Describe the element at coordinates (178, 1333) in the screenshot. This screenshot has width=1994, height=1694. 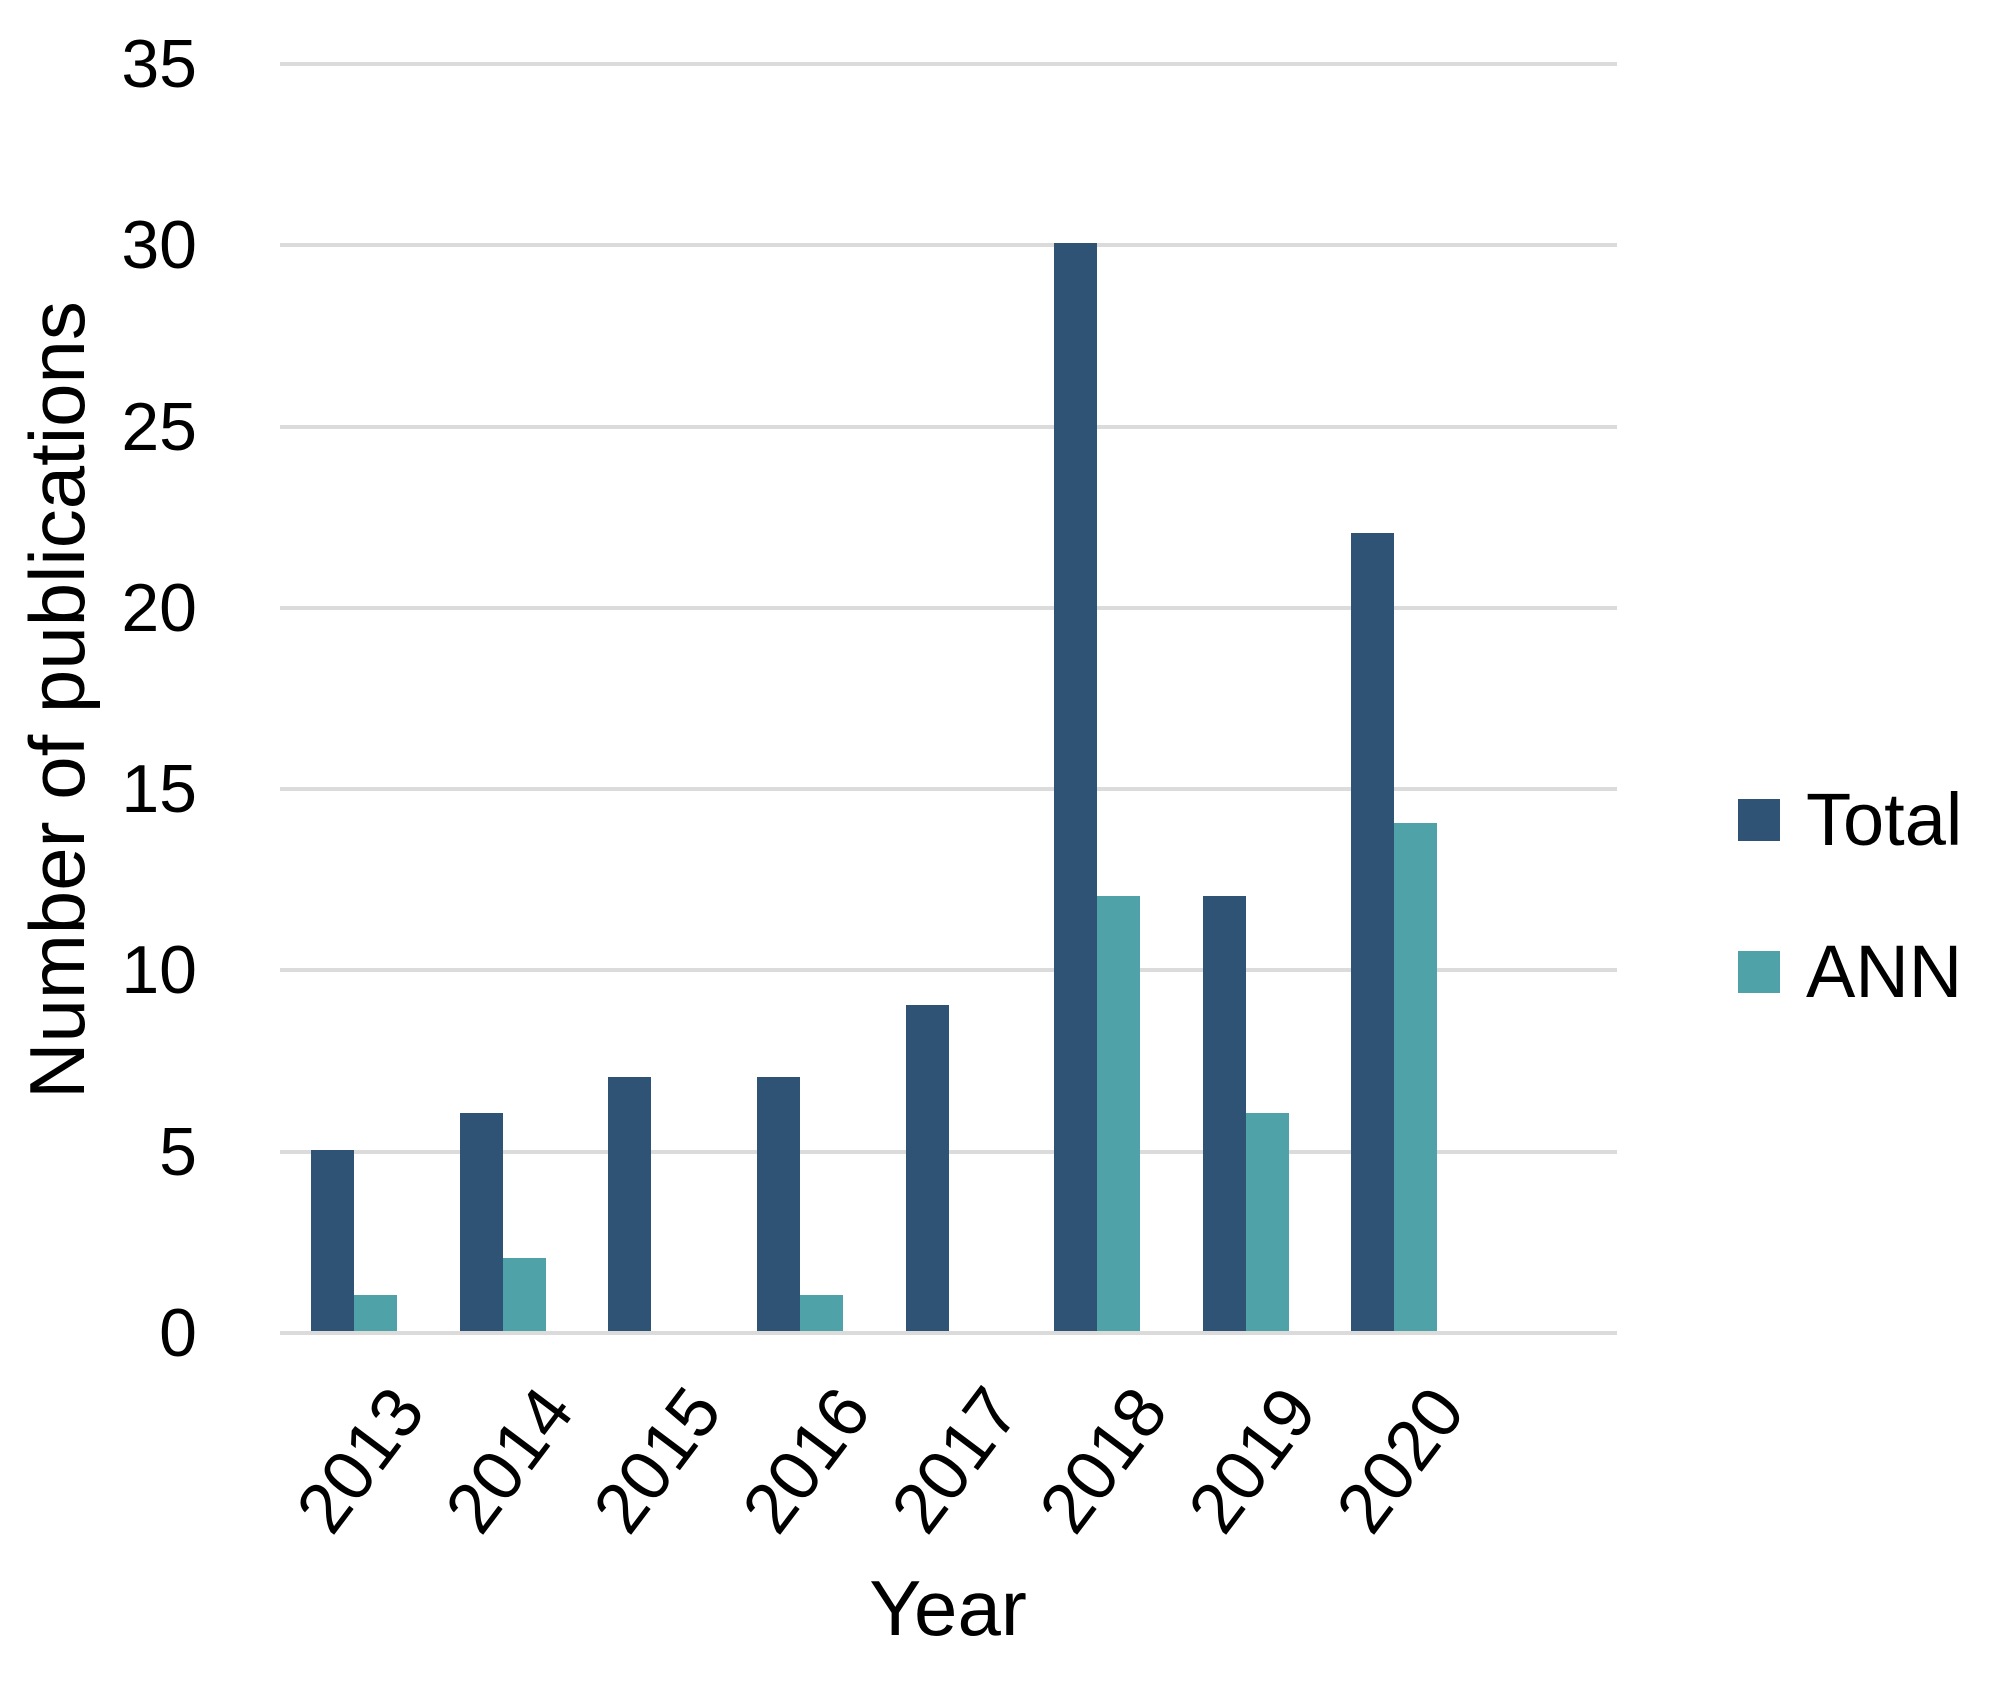
I see `y-tick-label-0: 0` at that location.